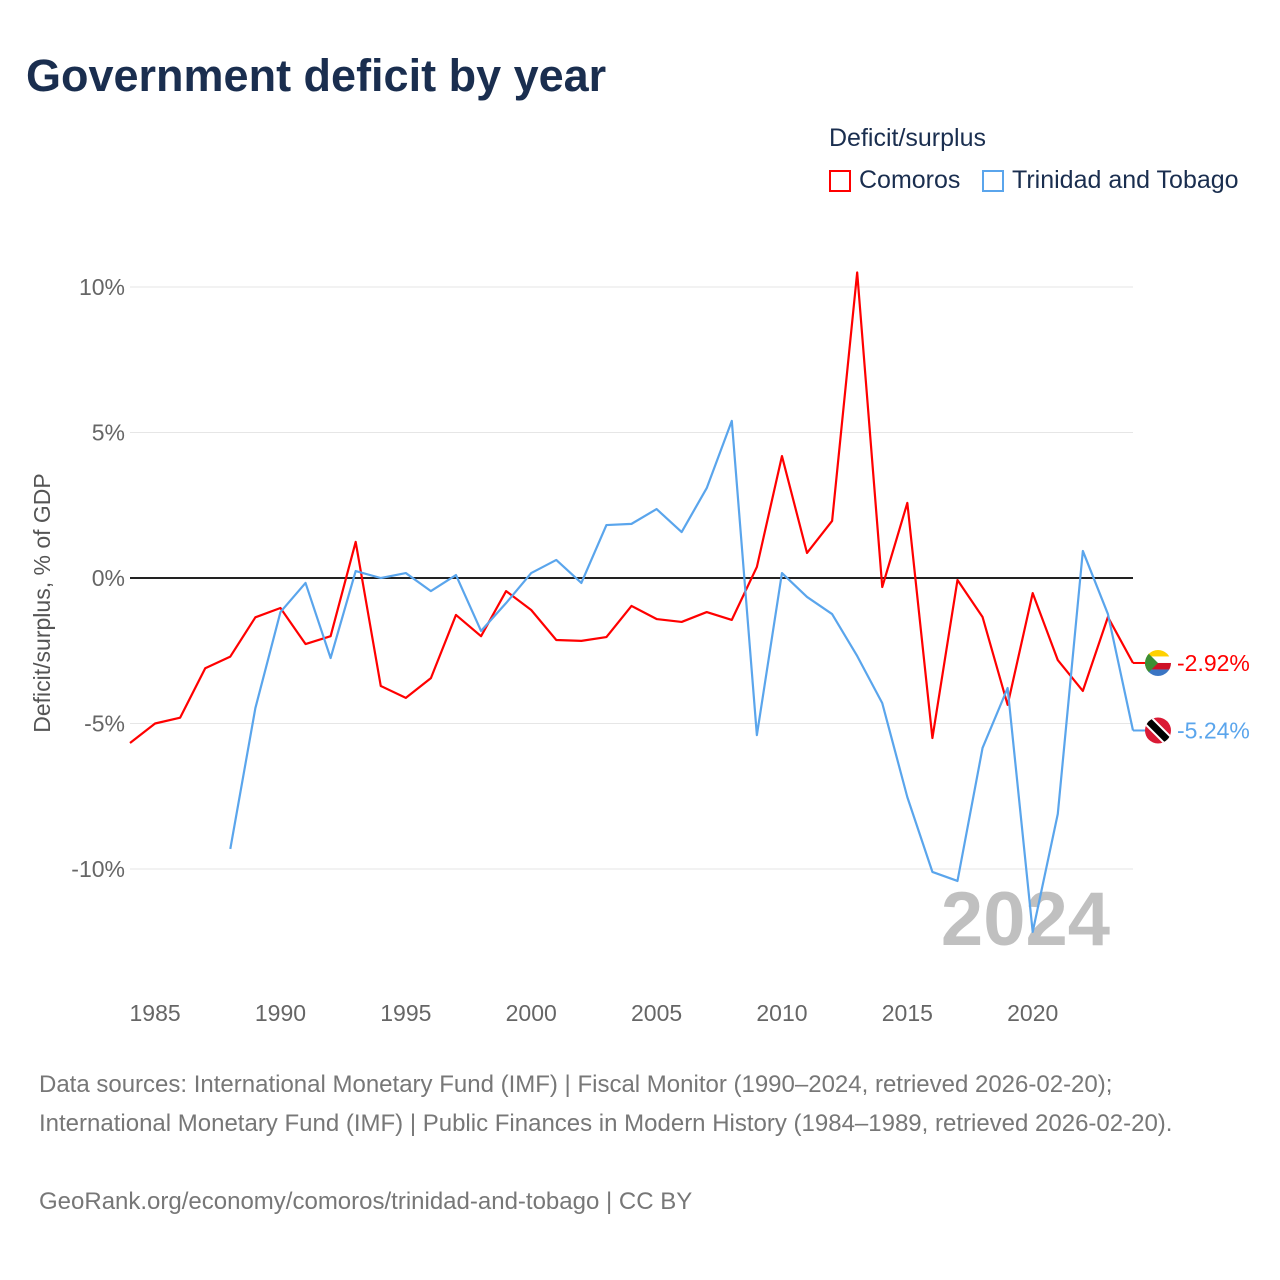 Image resolution: width=1280 pixels, height=1280 pixels. Describe the element at coordinates (531, 1013) in the screenshot. I see `x-tick-label: 2000` at that location.